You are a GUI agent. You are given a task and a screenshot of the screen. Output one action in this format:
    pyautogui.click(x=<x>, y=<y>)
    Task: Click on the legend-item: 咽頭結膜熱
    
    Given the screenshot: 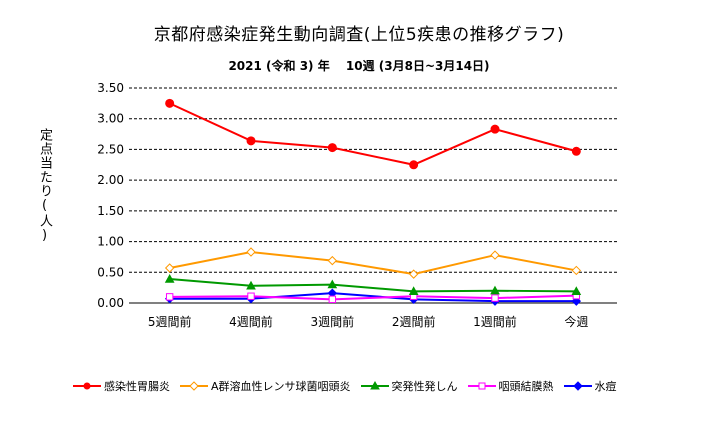 What is the action you would take?
    pyautogui.click(x=510, y=386)
    